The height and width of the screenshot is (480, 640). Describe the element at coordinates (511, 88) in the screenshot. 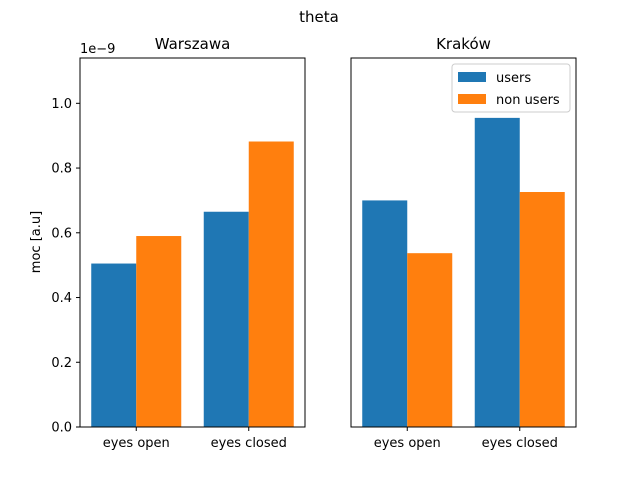

I see `legend: users non users` at that location.